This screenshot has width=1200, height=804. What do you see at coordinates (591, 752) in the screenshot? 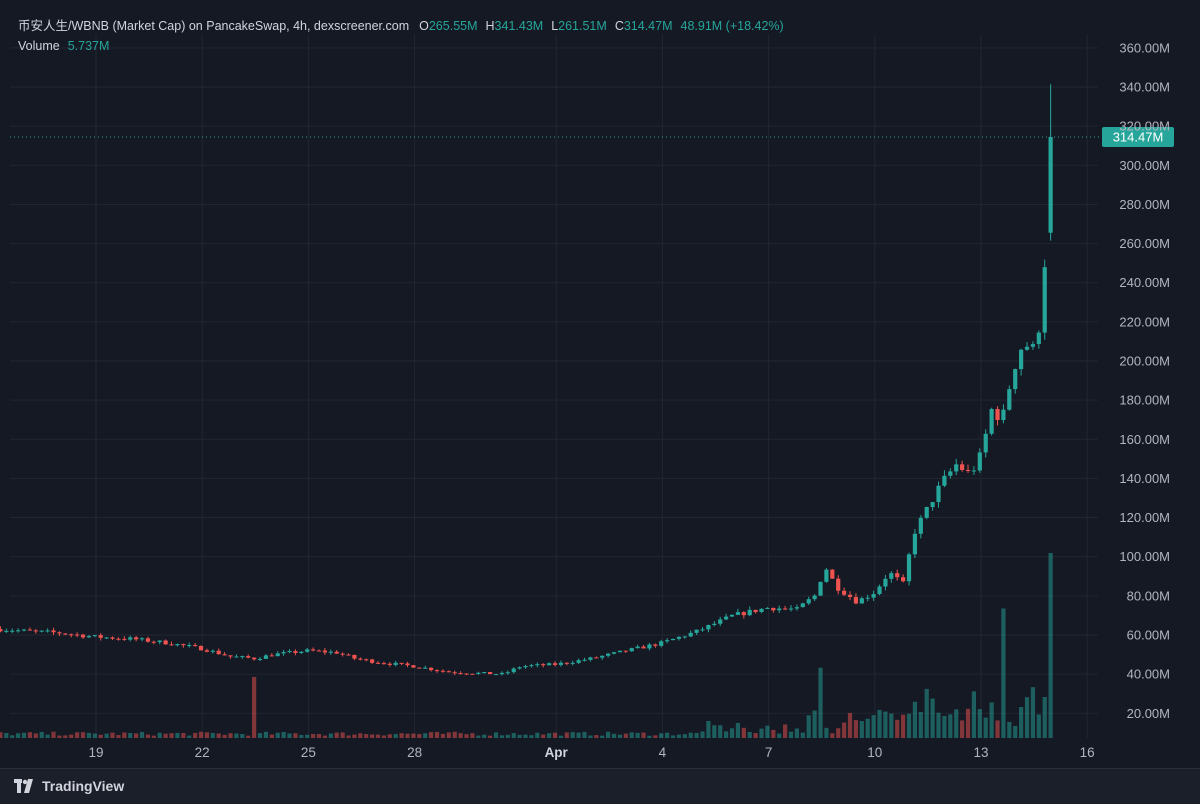
I see `time-axis: 19 22 25 28 Apr 4 7 10 13 16` at bounding box center [591, 752].